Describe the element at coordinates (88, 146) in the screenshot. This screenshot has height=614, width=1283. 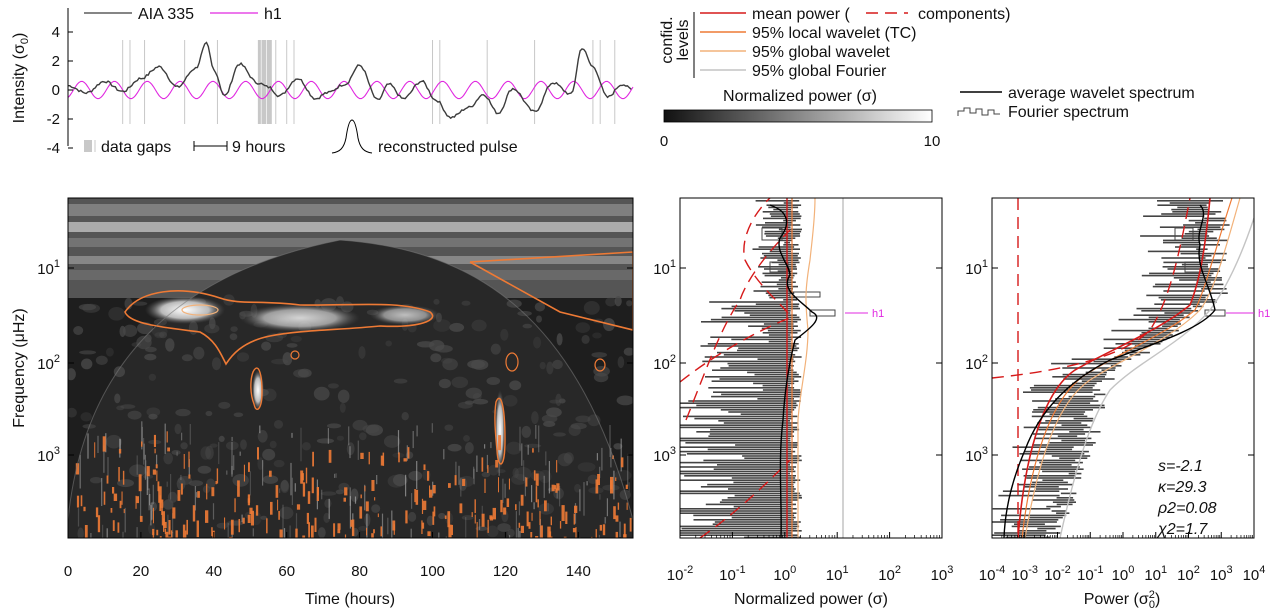
I see `data-gaps-swatch` at that location.